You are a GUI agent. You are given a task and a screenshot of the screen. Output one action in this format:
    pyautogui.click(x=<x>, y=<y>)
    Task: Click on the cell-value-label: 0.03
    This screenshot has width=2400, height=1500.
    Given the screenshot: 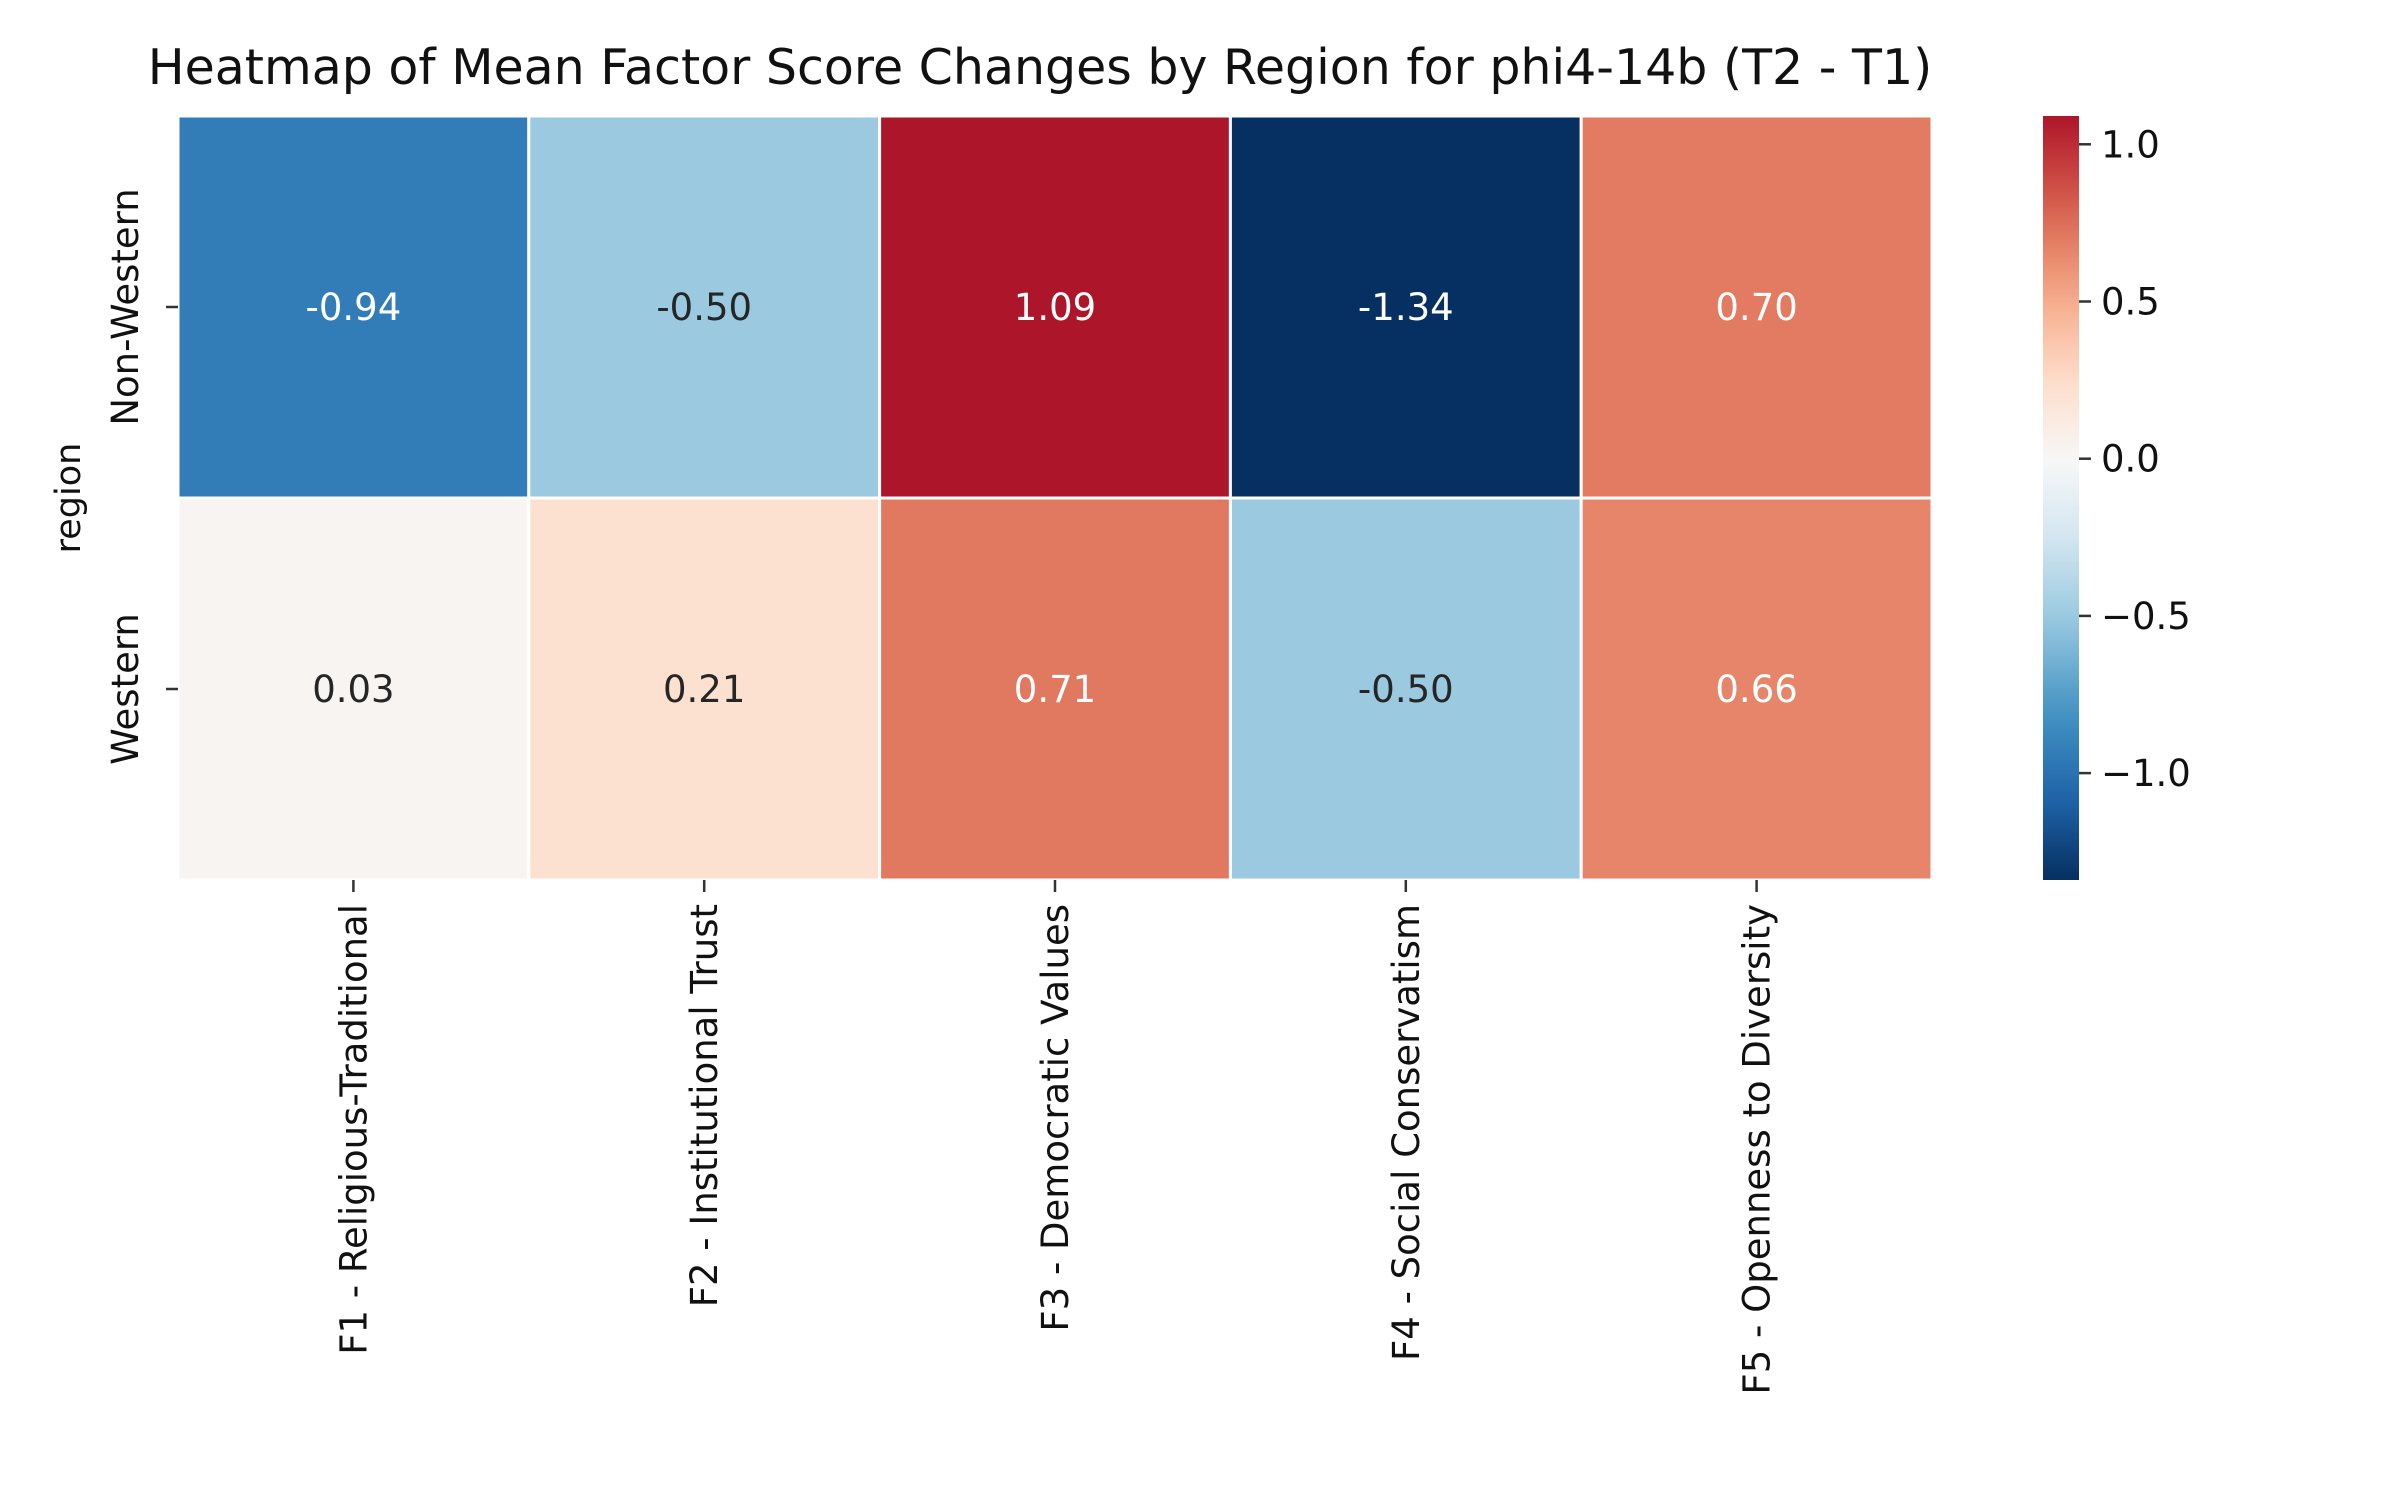 What is the action you would take?
    pyautogui.click(x=353, y=689)
    